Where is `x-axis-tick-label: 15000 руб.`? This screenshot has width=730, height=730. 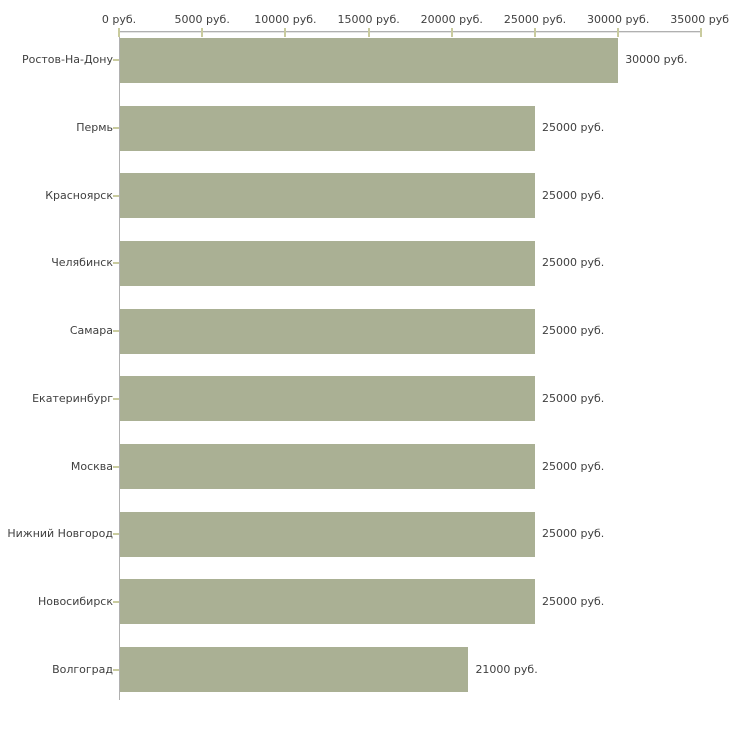 x-axis-tick-label: 15000 руб. is located at coordinates (368, 19).